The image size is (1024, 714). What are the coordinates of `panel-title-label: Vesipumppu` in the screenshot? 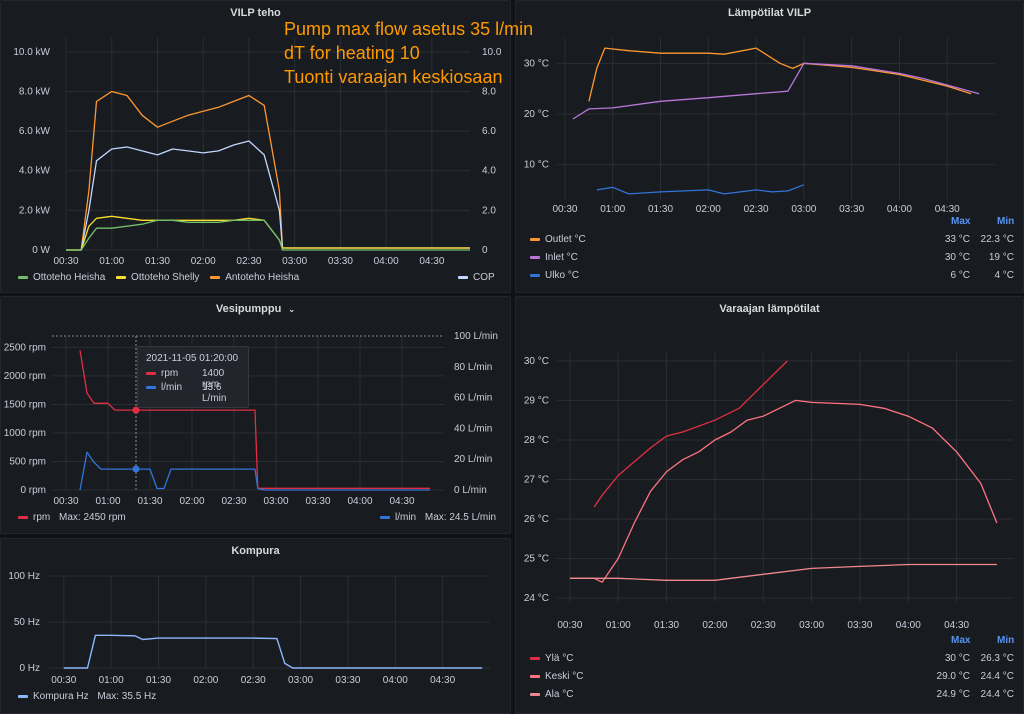 It's located at (248, 309).